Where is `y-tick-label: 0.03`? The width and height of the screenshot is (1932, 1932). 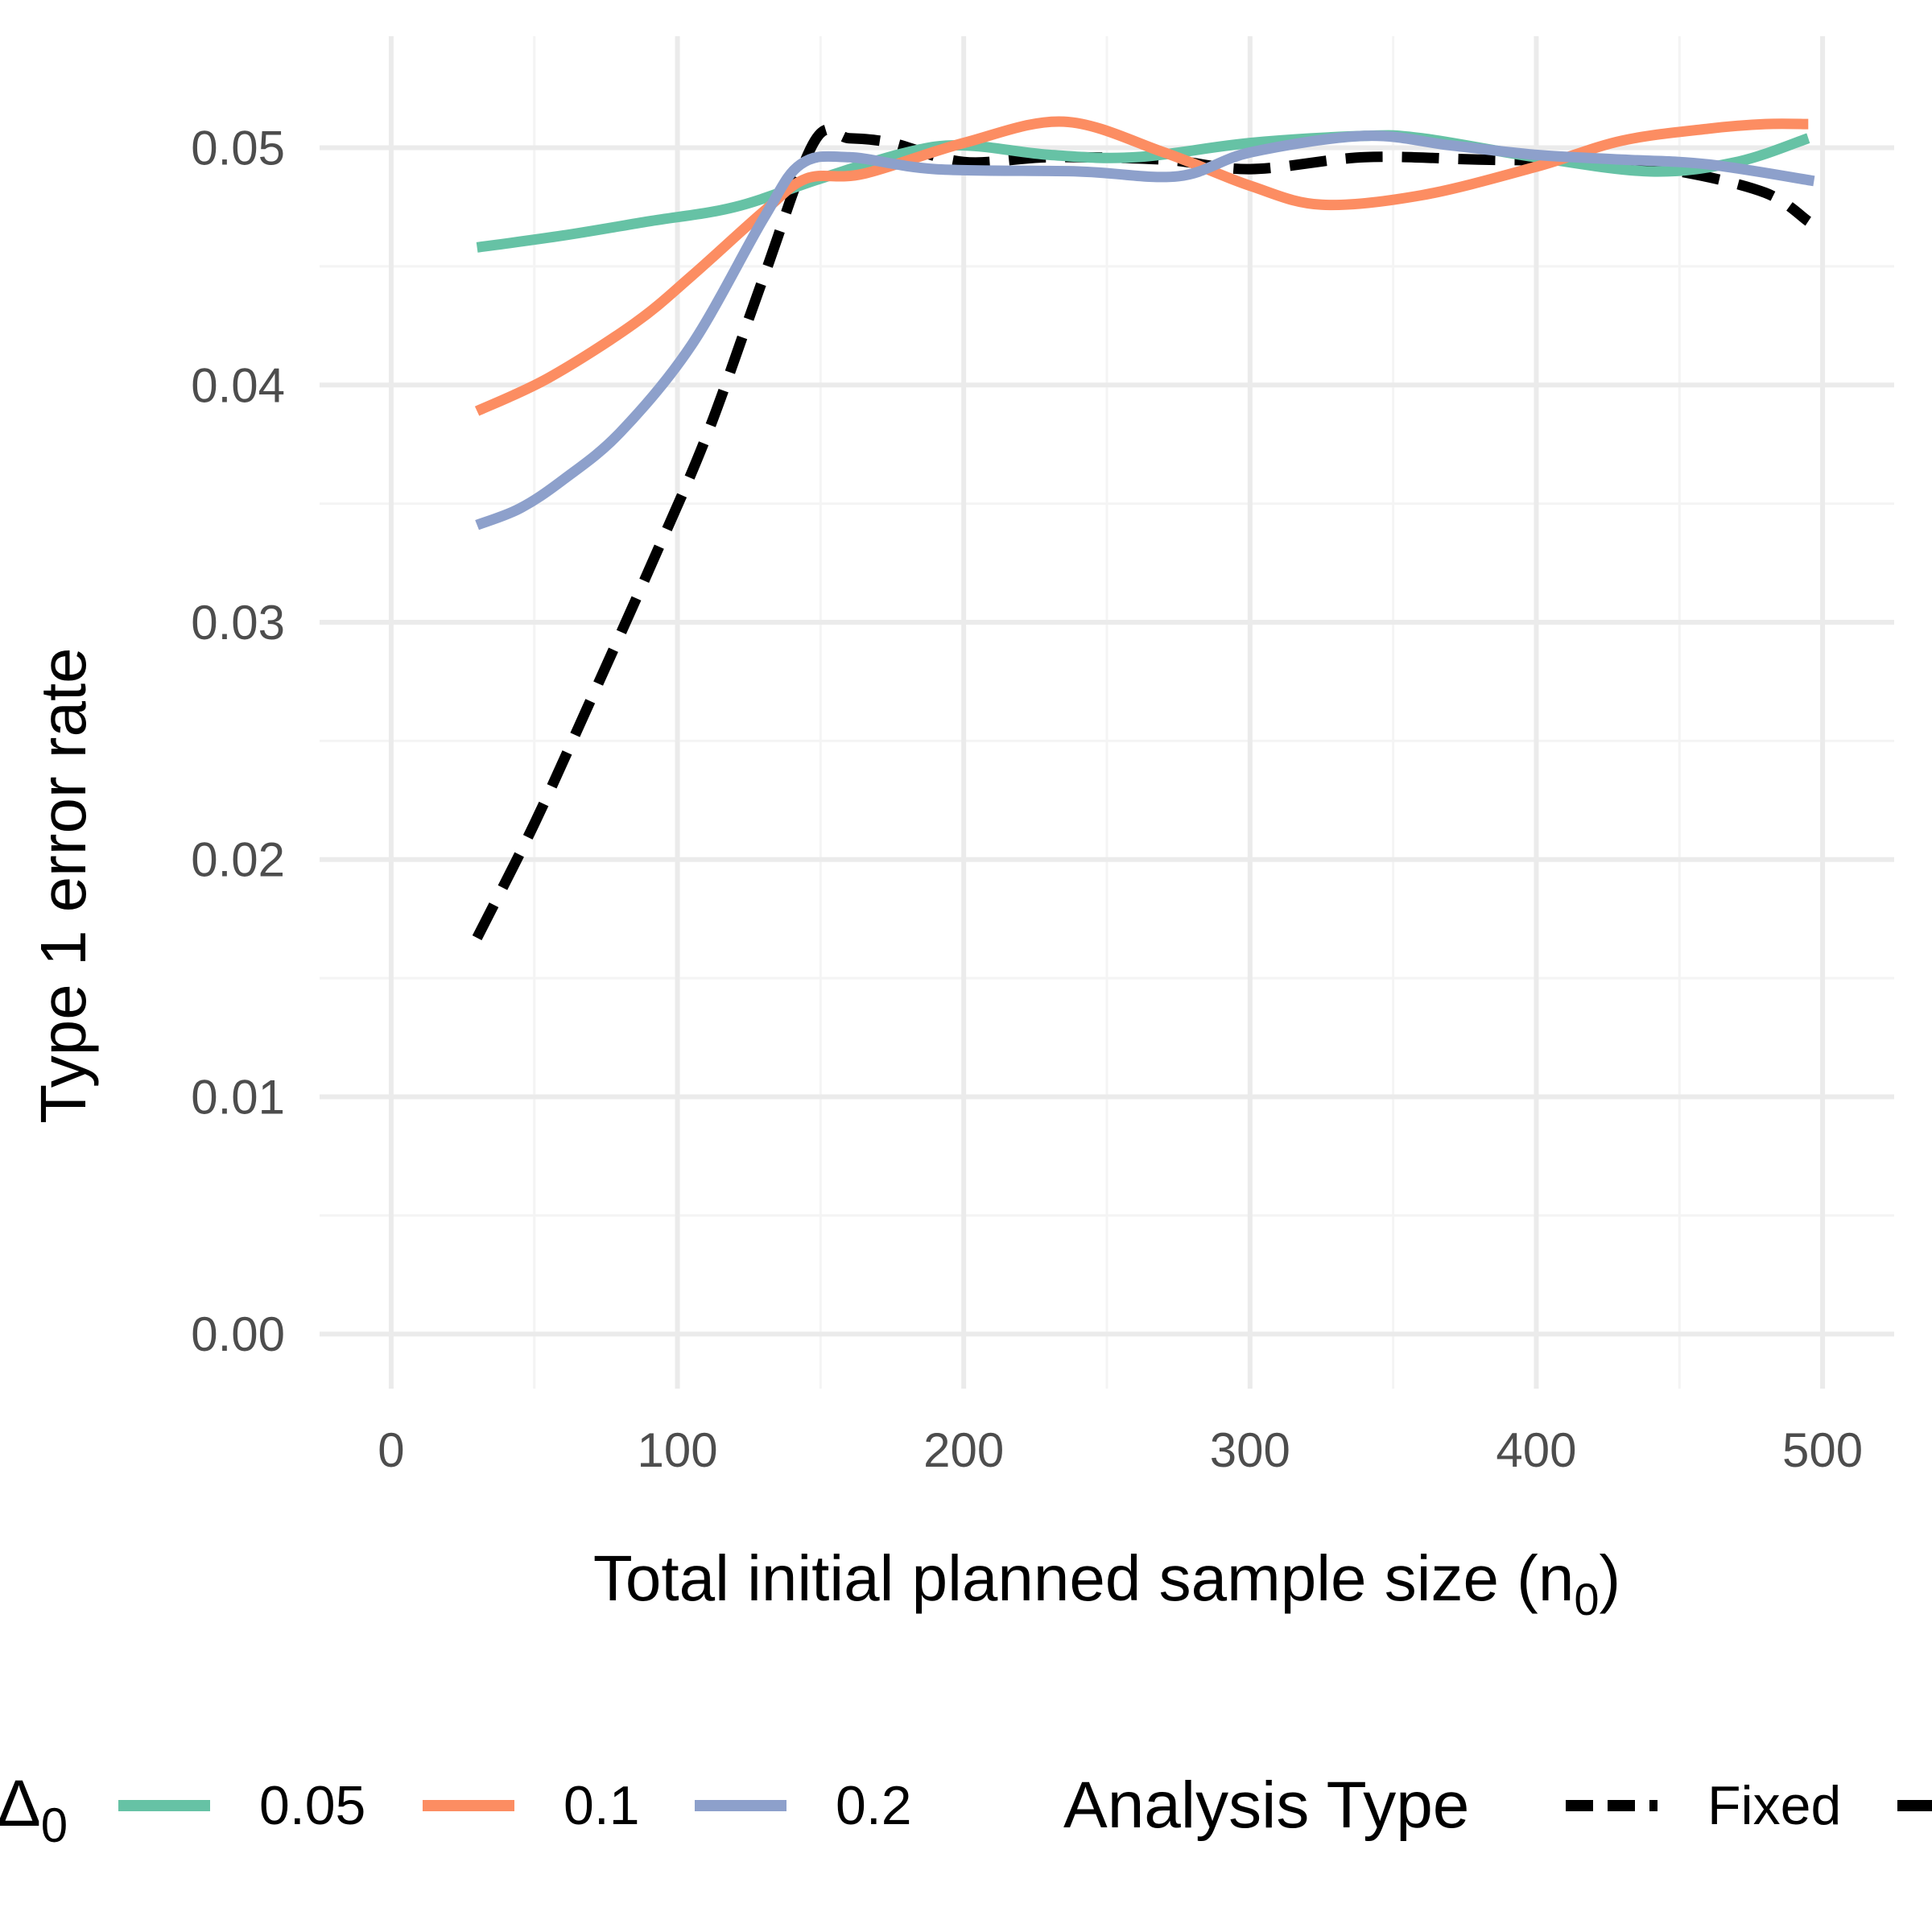 y-tick-label: 0.03 is located at coordinates (238, 623).